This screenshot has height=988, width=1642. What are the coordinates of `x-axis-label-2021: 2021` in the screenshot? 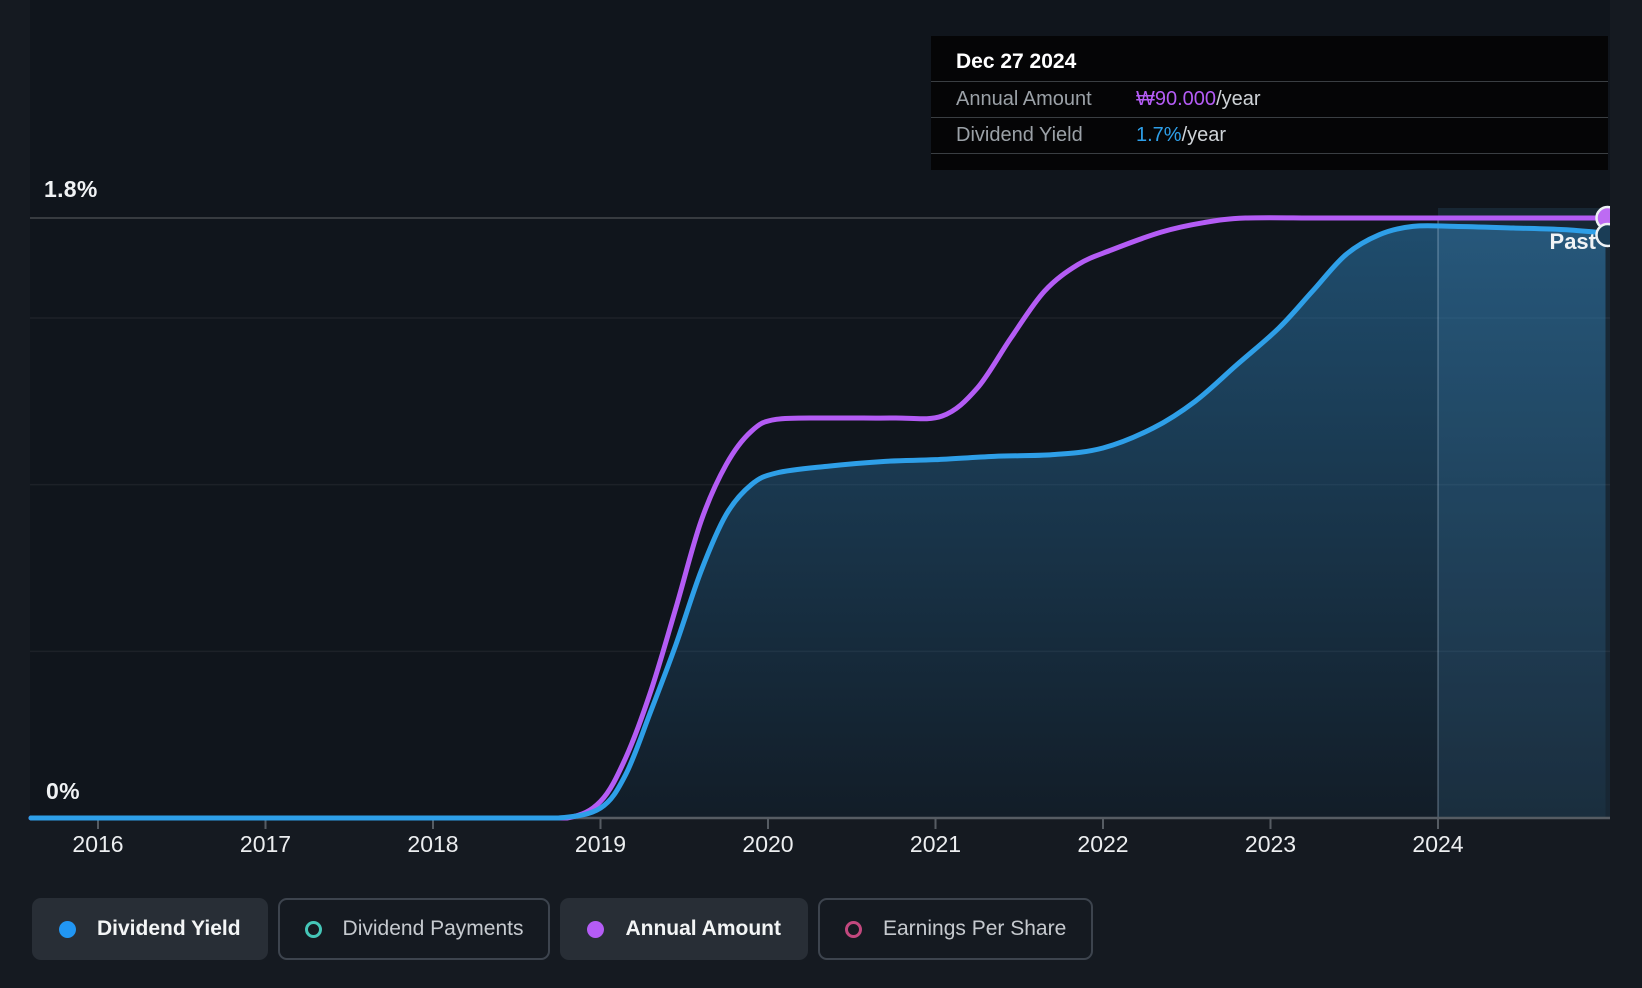 It's located at (935, 844).